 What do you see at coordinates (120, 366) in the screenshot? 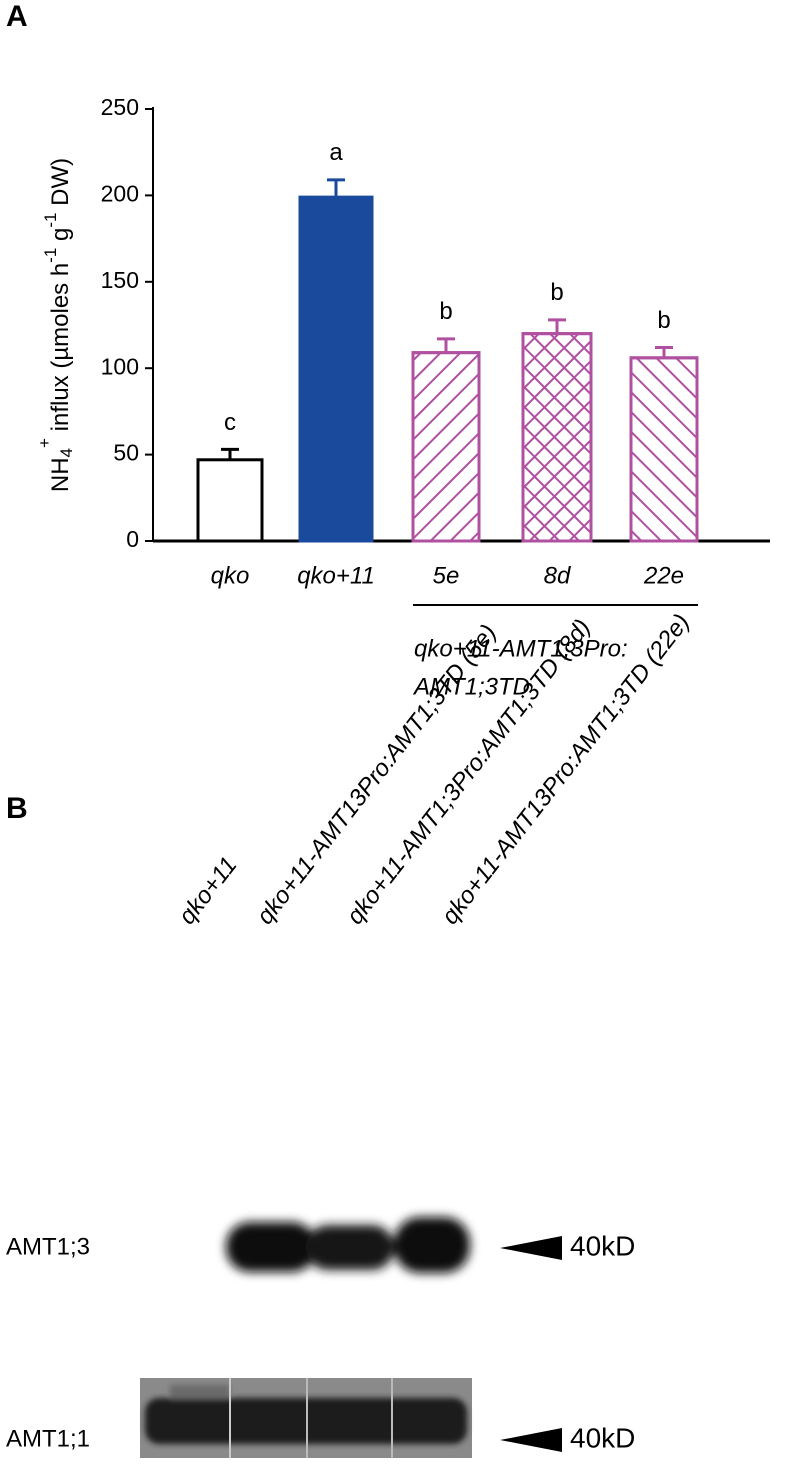
I see `y-tick-label: 100` at bounding box center [120, 366].